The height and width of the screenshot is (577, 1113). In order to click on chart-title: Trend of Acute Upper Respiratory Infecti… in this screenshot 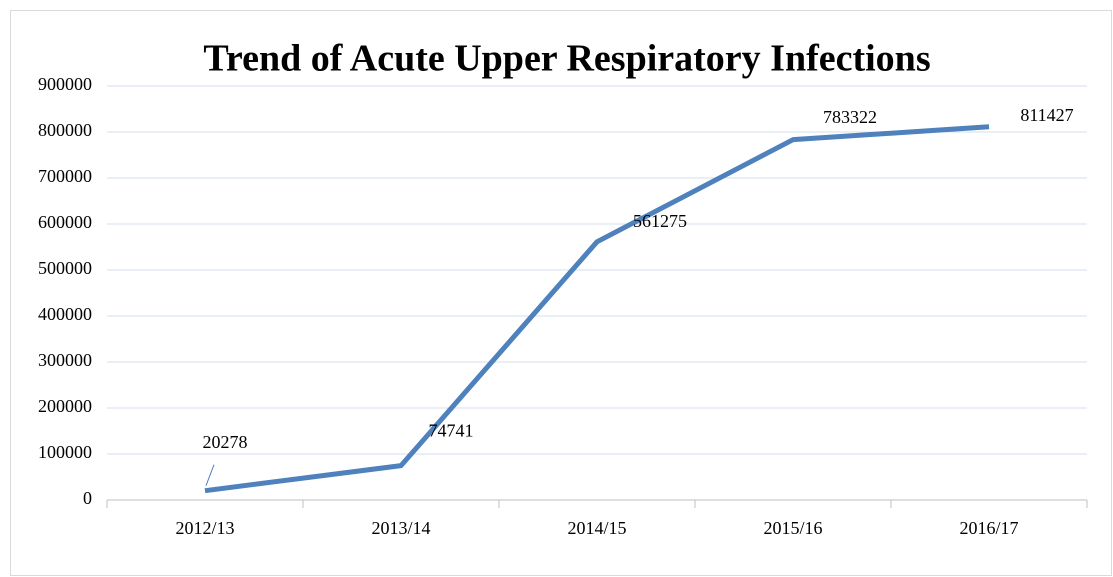, I will do `click(566, 59)`.